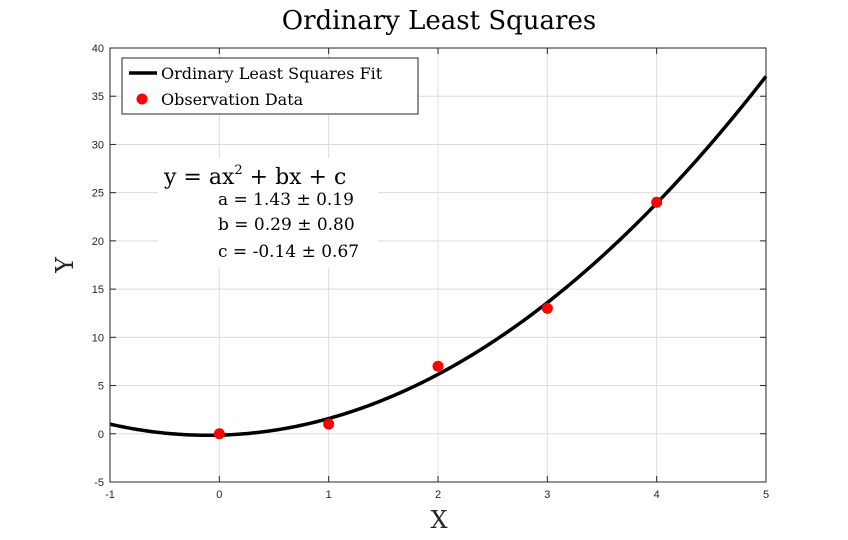 This screenshot has width=848, height=540. Describe the element at coordinates (438, 520) in the screenshot. I see `x-axis-label: X` at that location.